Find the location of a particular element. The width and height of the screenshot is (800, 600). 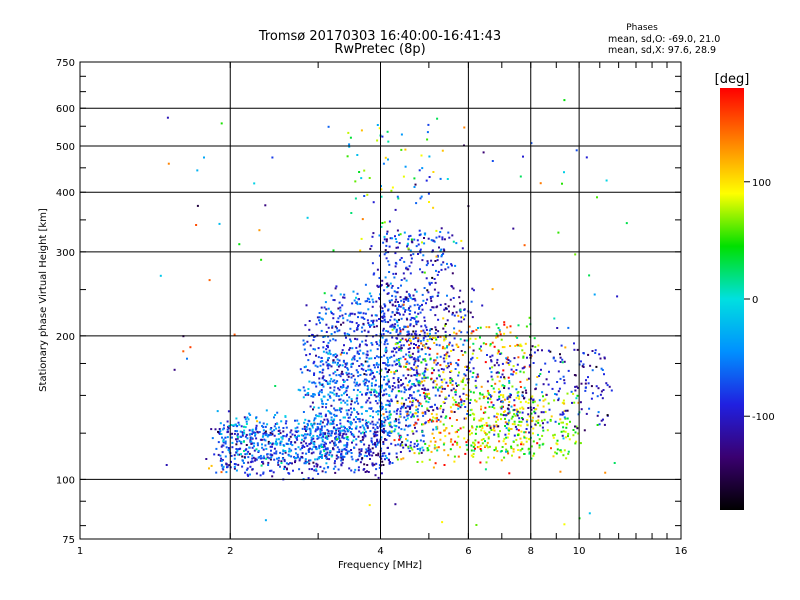

x-tick-label: 2 is located at coordinates (230, 551).